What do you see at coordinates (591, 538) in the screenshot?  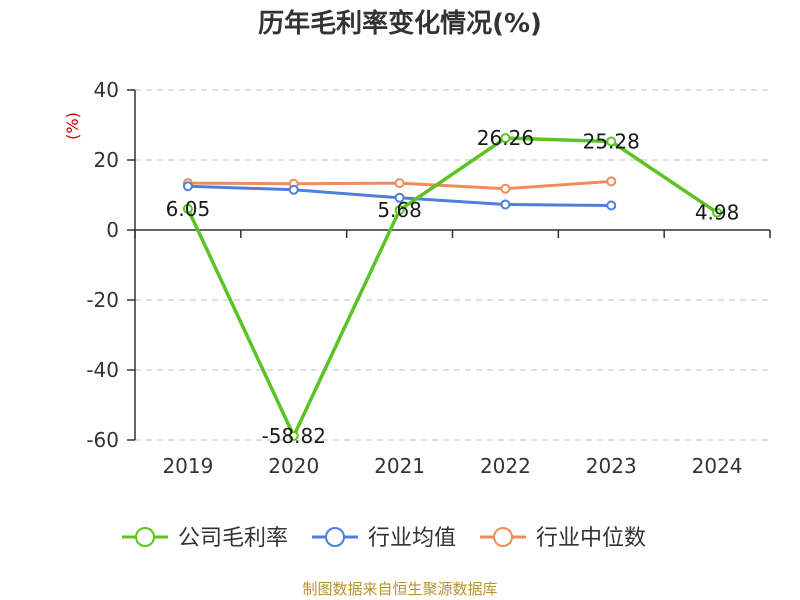 I see `legend-label: 行业中位数` at bounding box center [591, 538].